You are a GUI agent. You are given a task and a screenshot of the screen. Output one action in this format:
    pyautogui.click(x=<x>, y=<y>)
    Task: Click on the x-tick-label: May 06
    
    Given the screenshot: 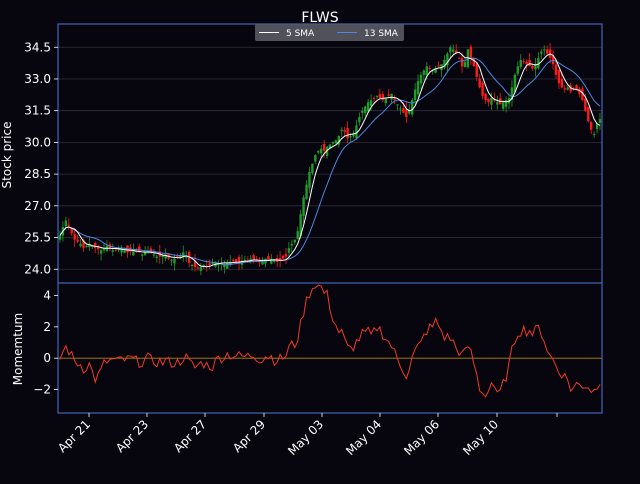 What is the action you would take?
    pyautogui.click(x=421, y=437)
    